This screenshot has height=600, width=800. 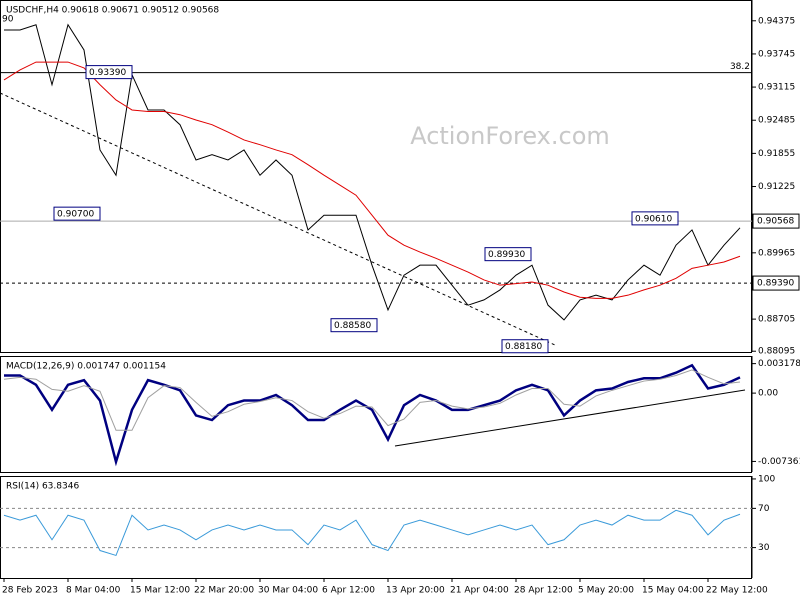 I want to click on x-tick-label: 8 Mar 04:00, so click(x=93, y=591).